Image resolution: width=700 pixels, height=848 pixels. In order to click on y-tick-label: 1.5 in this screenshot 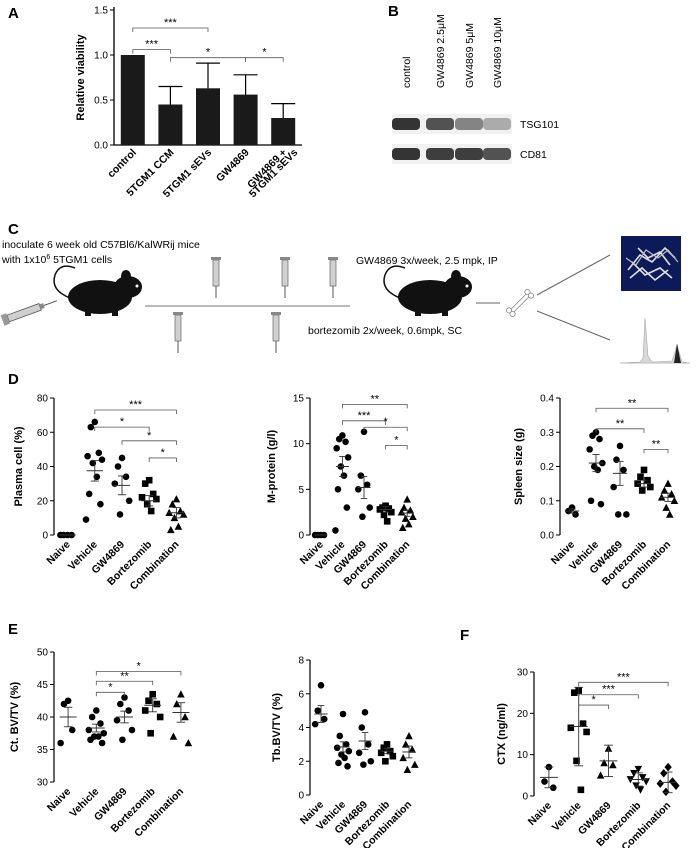, I will do `click(101, 11)`.